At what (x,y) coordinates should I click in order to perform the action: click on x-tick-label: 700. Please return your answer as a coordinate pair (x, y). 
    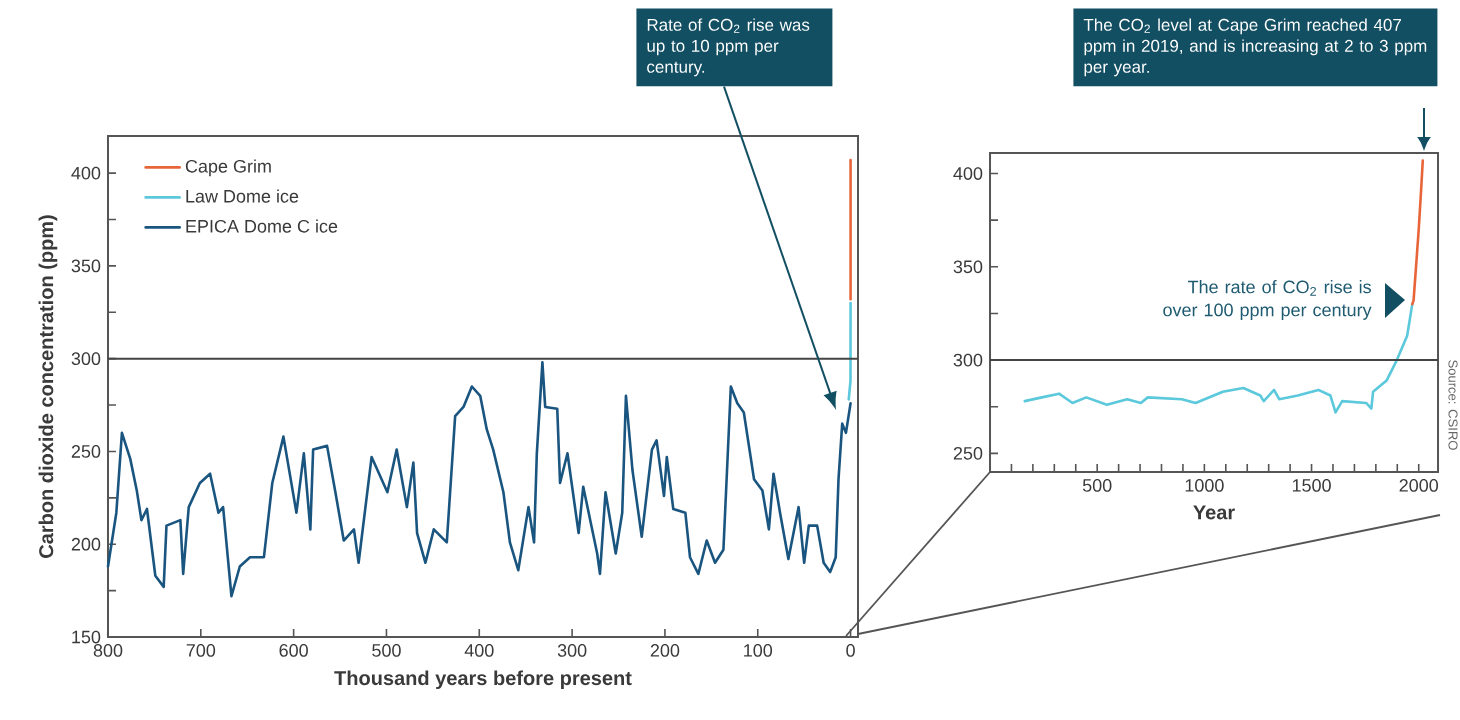
    Looking at the image, I should click on (201, 650).